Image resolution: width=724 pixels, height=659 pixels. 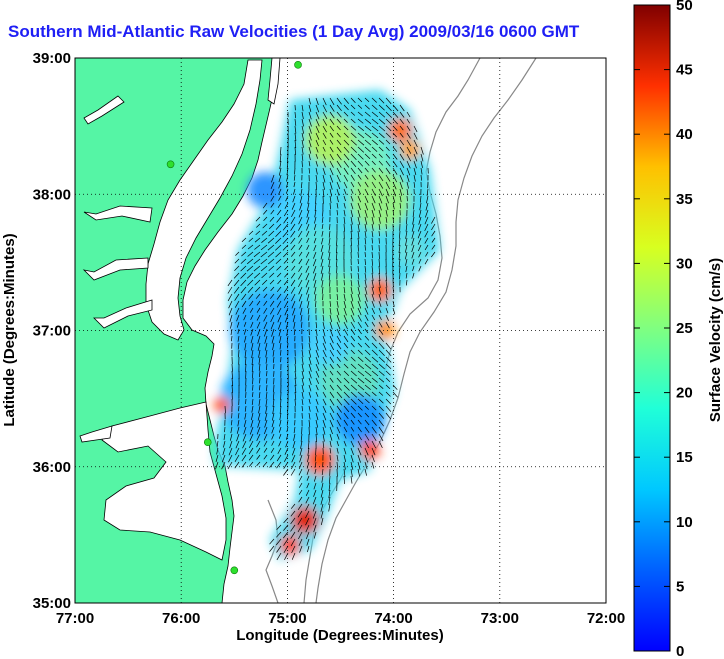 I want to click on colorbar-tick-label: 15, so click(x=684, y=457).